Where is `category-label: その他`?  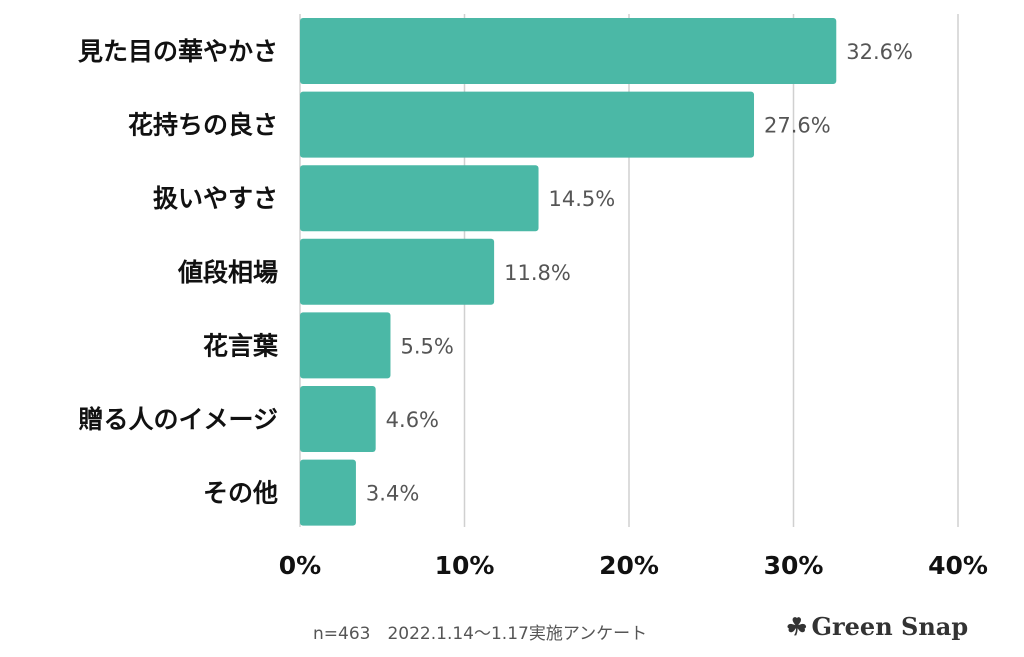 category-label: その他 is located at coordinates (240, 493).